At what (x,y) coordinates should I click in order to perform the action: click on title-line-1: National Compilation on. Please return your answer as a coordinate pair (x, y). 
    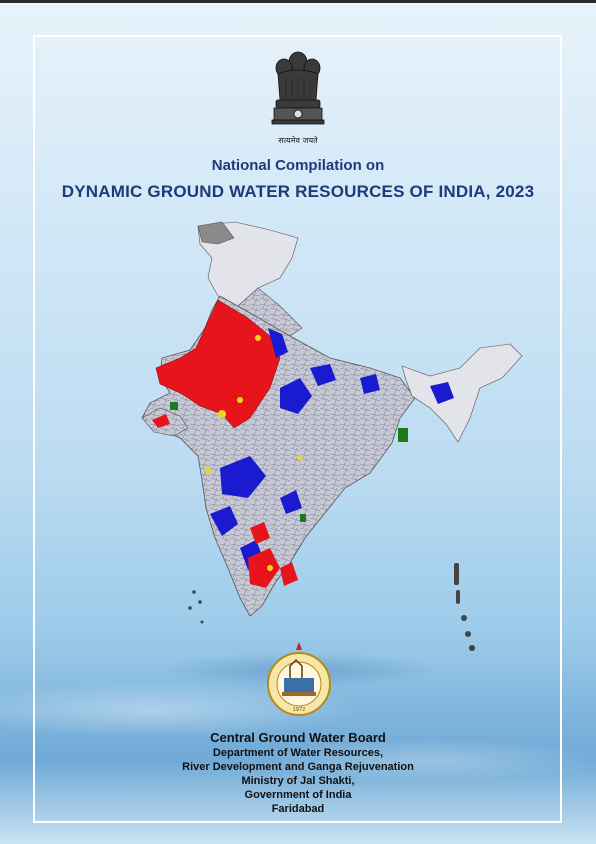
    Looking at the image, I should click on (298, 165).